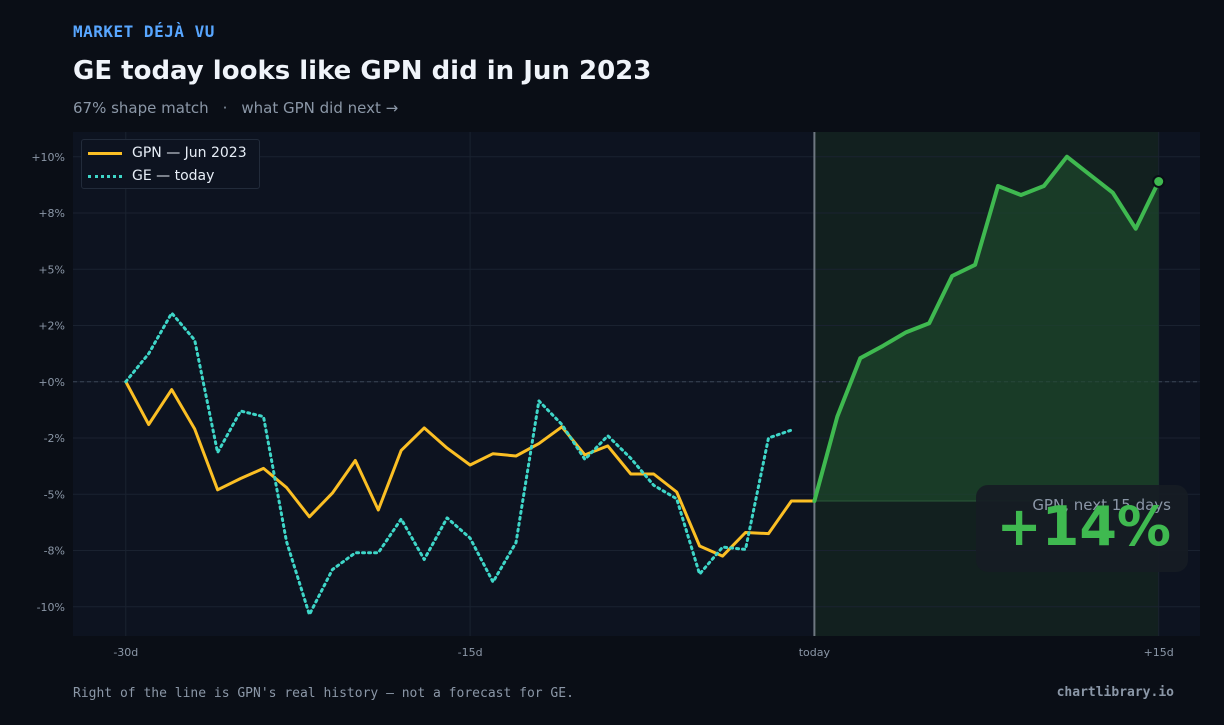  What do you see at coordinates (105, 176) in the screenshot?
I see `legend-swatch-ge` at bounding box center [105, 176].